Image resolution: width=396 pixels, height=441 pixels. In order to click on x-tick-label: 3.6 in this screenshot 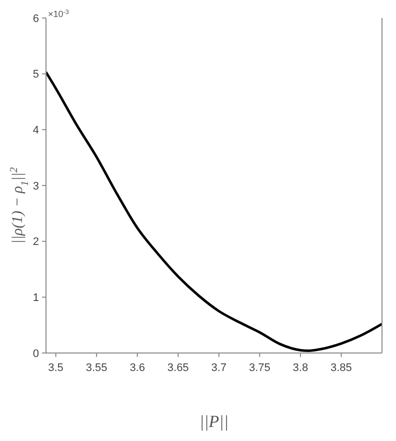, I will do `click(137, 368)`.